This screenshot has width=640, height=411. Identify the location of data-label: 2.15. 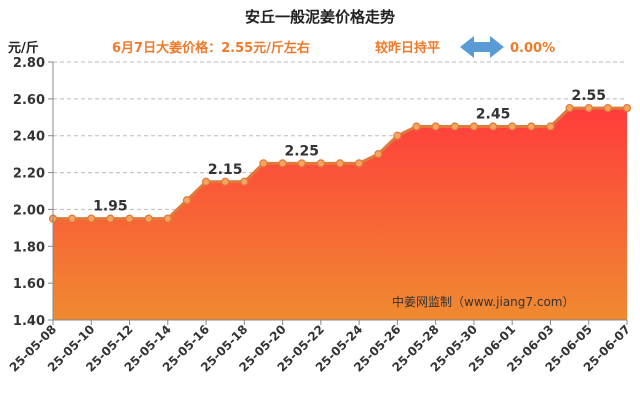
(225, 170).